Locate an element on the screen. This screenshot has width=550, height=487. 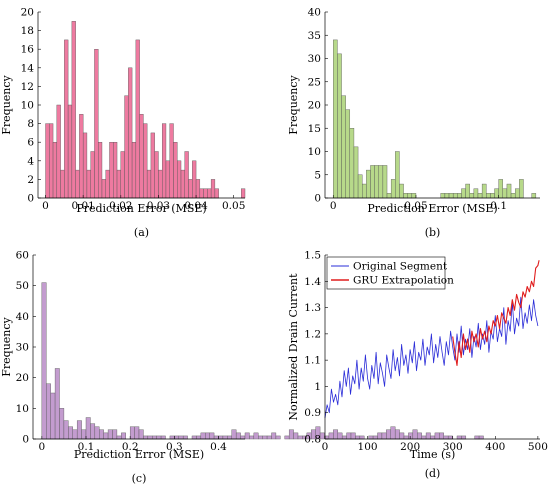
y-tick-label: 15 is located at coordinates (314, 129).